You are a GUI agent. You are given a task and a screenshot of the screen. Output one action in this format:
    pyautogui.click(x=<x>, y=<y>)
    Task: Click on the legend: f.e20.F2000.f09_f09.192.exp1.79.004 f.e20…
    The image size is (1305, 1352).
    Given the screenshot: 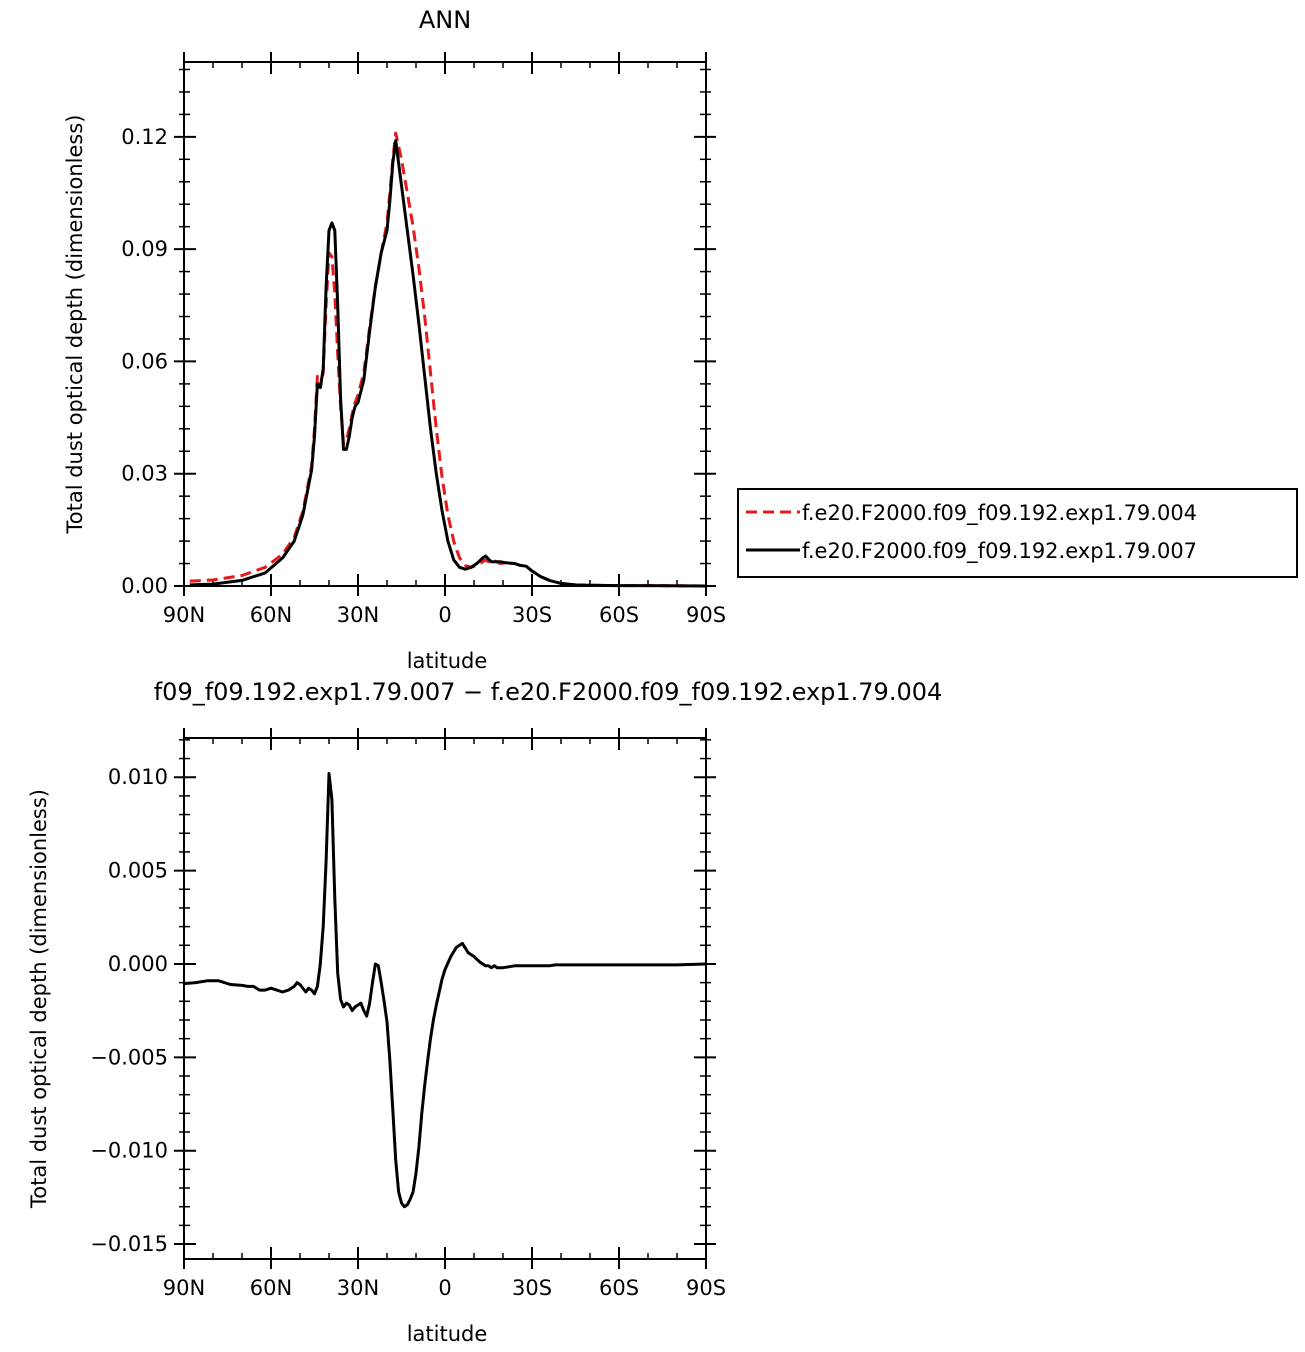 What is the action you would take?
    pyautogui.click(x=1017, y=533)
    